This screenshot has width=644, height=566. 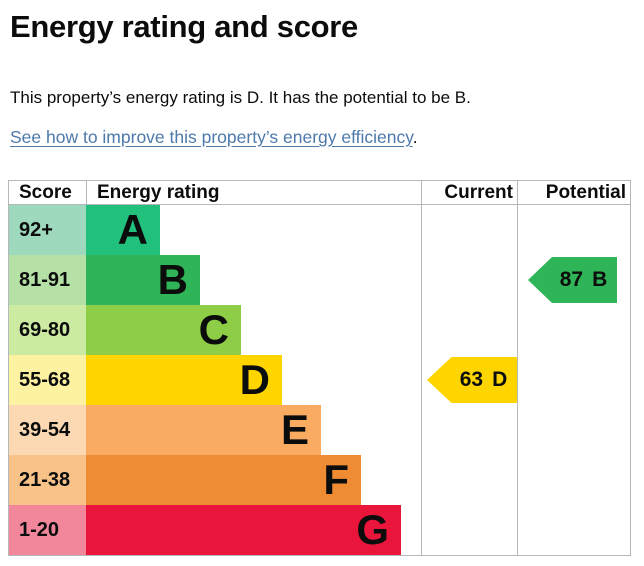 I want to click on rating-bar-cell: A, so click(x=253, y=230).